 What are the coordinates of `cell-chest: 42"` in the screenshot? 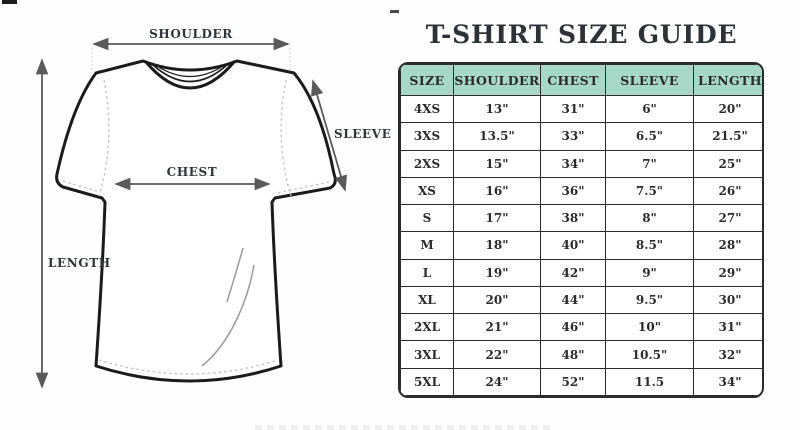 It's located at (573, 272).